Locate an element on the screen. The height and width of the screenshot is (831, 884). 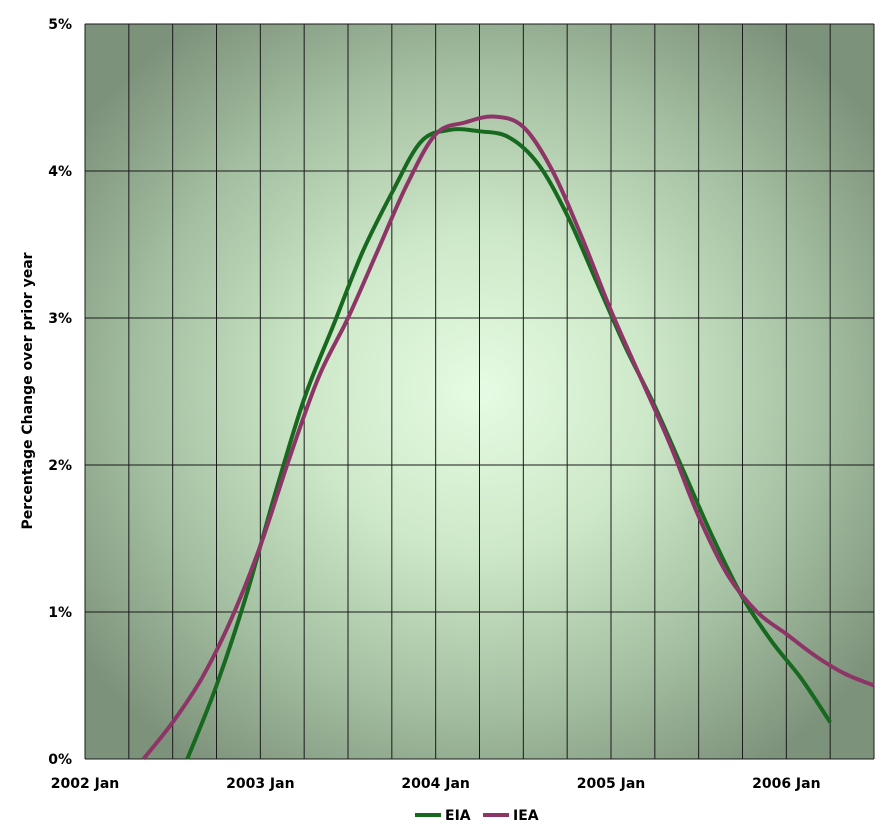
legend: EIA IEA is located at coordinates (477, 816).